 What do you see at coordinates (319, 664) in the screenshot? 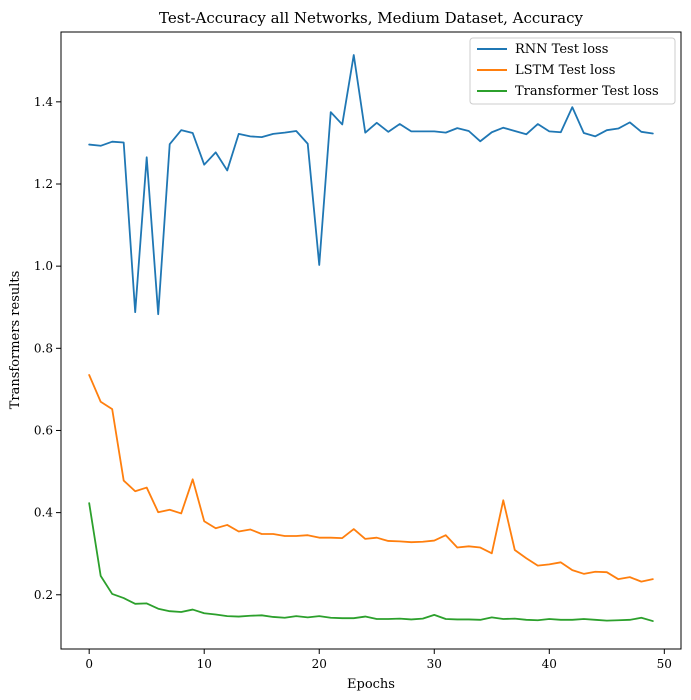
I see `x-tick-label: 20` at bounding box center [319, 664].